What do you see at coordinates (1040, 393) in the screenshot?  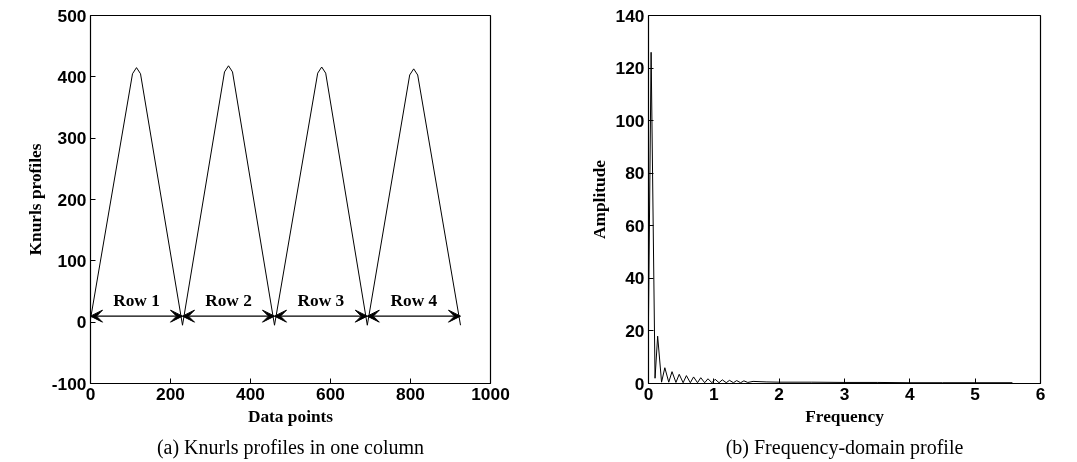 I see `x-tick-label: 6` at bounding box center [1040, 393].